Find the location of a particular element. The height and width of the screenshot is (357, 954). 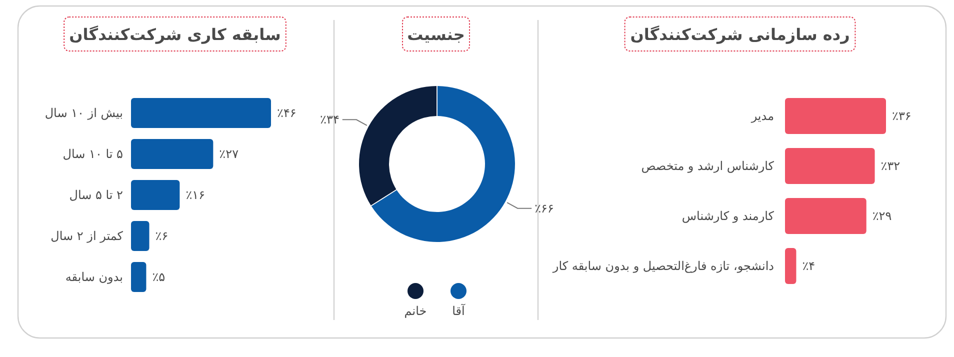

y-tick-label: کارمند و کارشناس is located at coordinates (728, 216).